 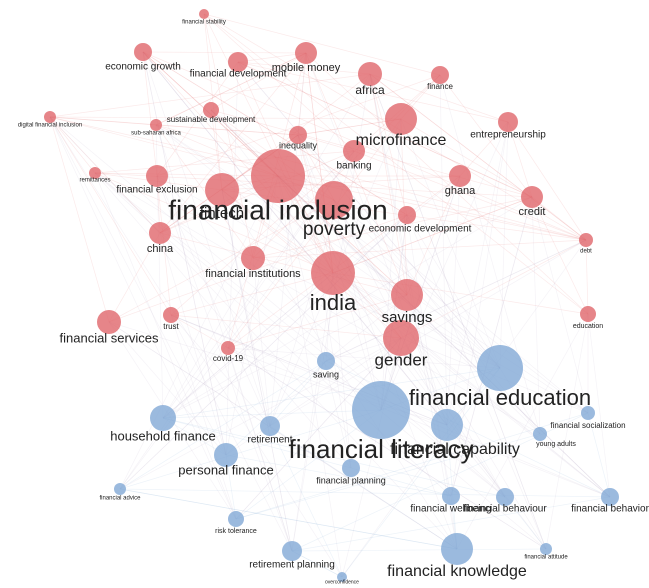 What do you see at coordinates (326, 374) in the screenshot?
I see `node-label: saving` at bounding box center [326, 374].